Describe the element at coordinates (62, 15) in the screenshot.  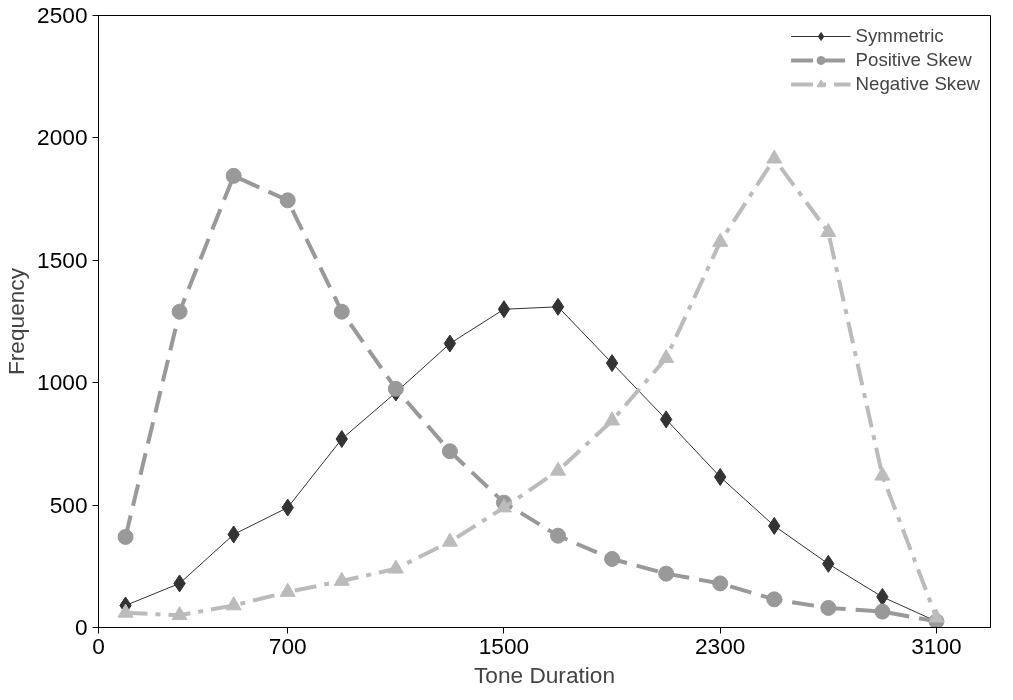
I see `y-tick-label: 2500` at that location.